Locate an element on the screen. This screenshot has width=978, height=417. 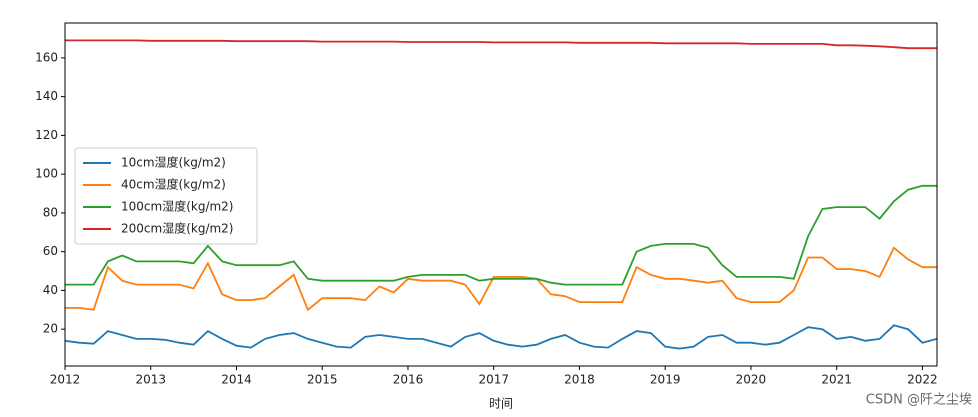
y-tick-label: 120 is located at coordinates (46, 135).